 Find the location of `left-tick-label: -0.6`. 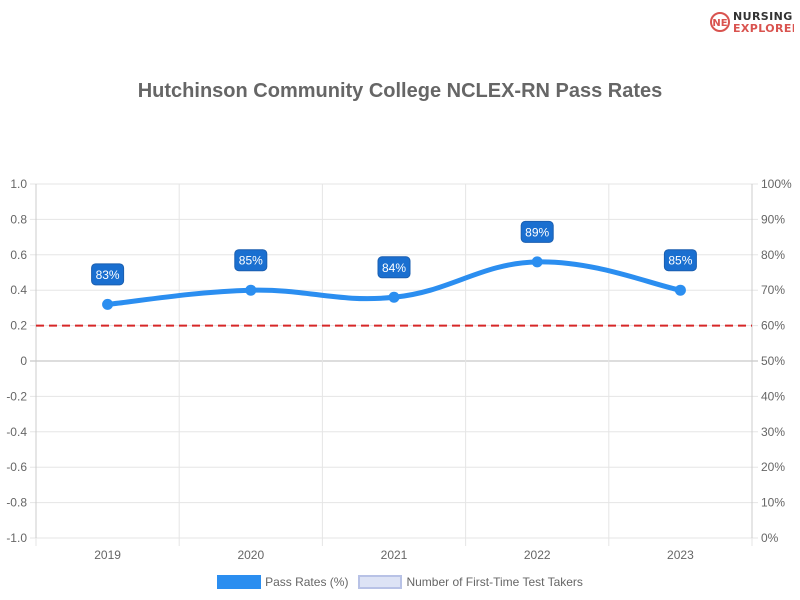

left-tick-label: -0.6 is located at coordinates (16, 467).